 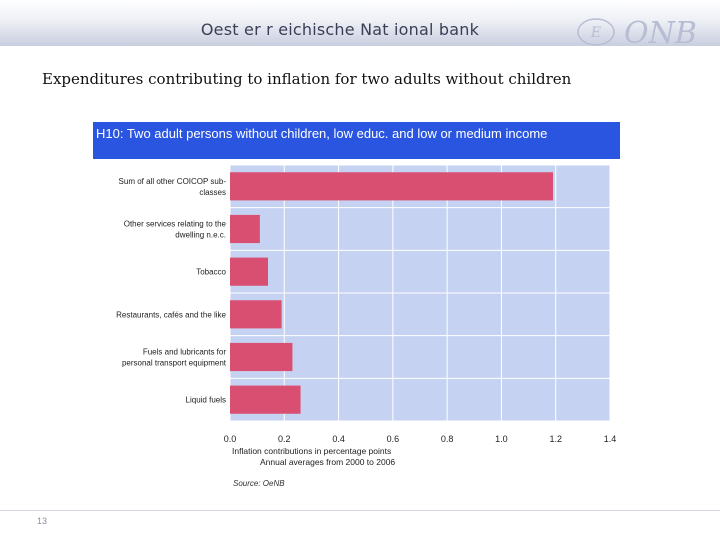 What do you see at coordinates (206, 400) in the screenshot?
I see `category-label: Liquid fuels` at bounding box center [206, 400].